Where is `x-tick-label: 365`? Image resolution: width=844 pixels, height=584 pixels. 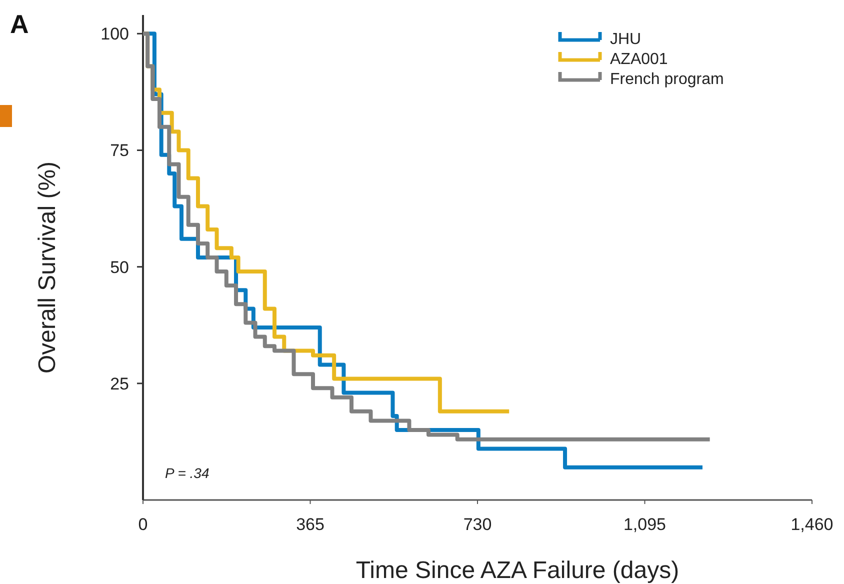 x-tick-label: 365 is located at coordinates (310, 524).